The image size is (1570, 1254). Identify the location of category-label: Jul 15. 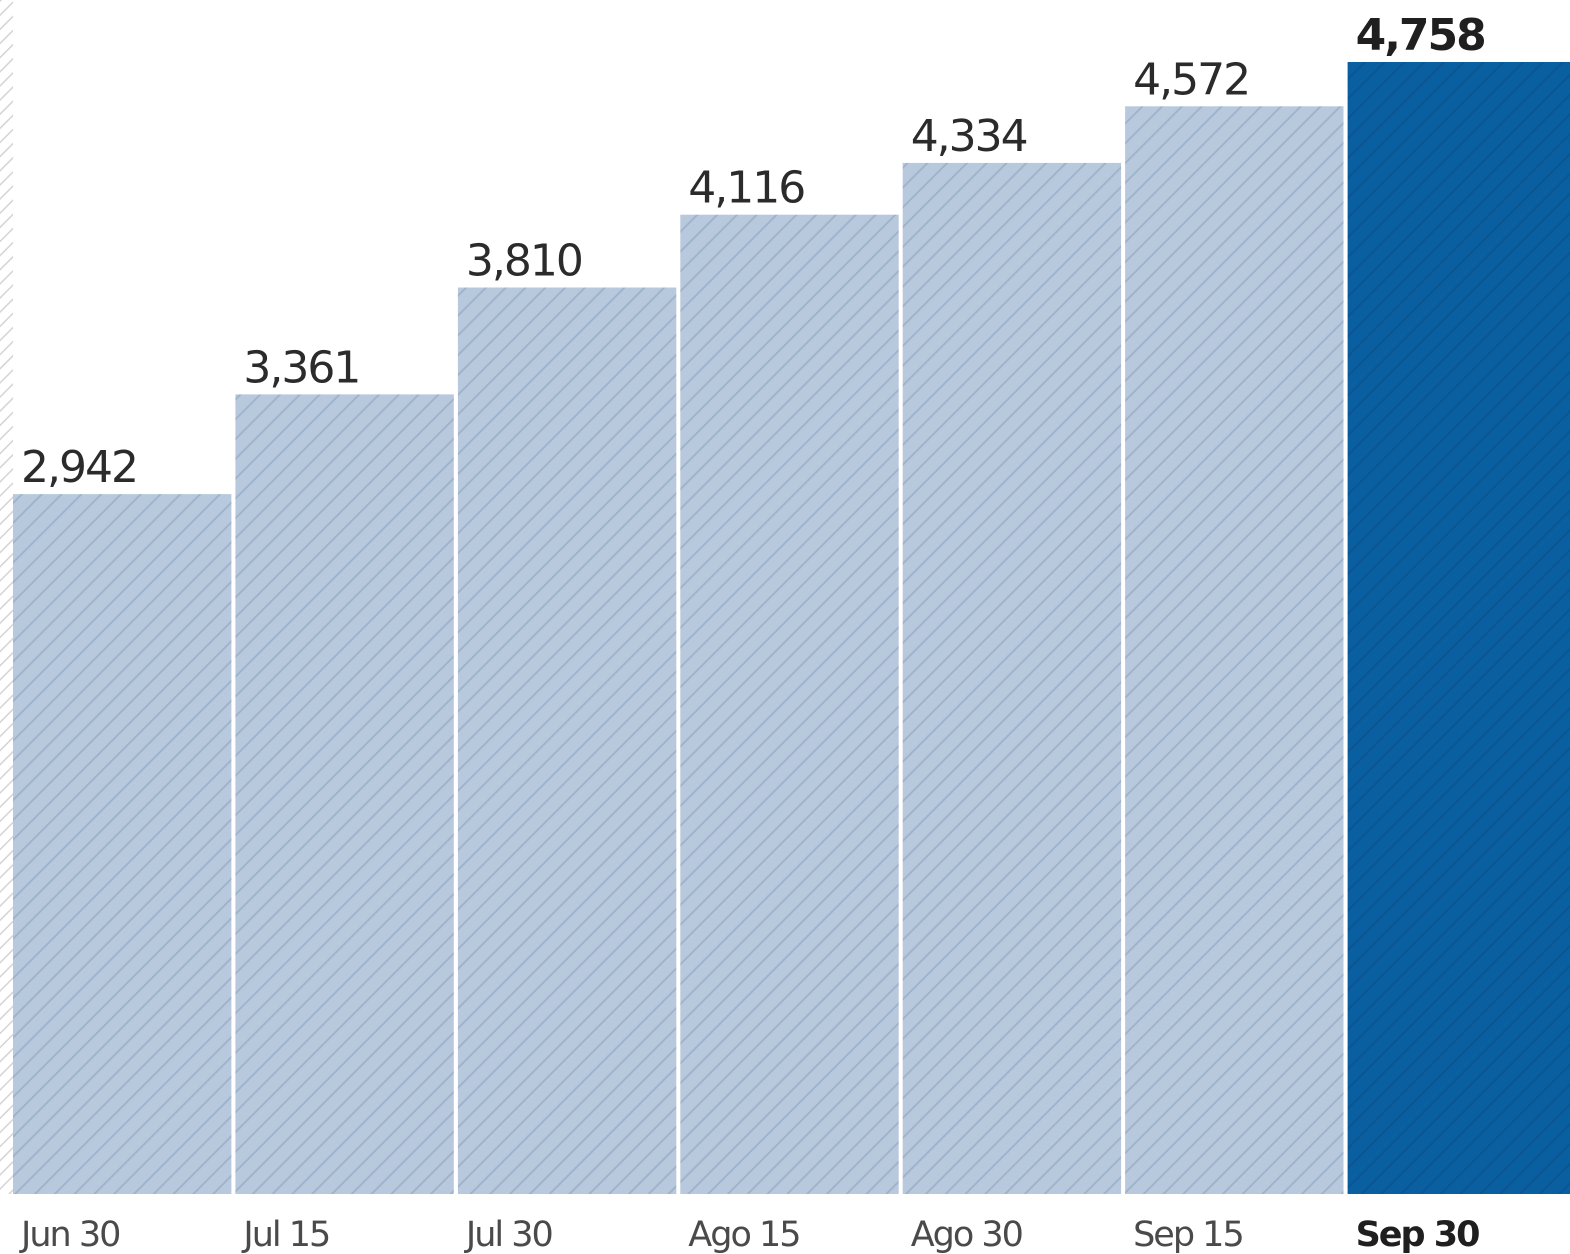
(285, 1234).